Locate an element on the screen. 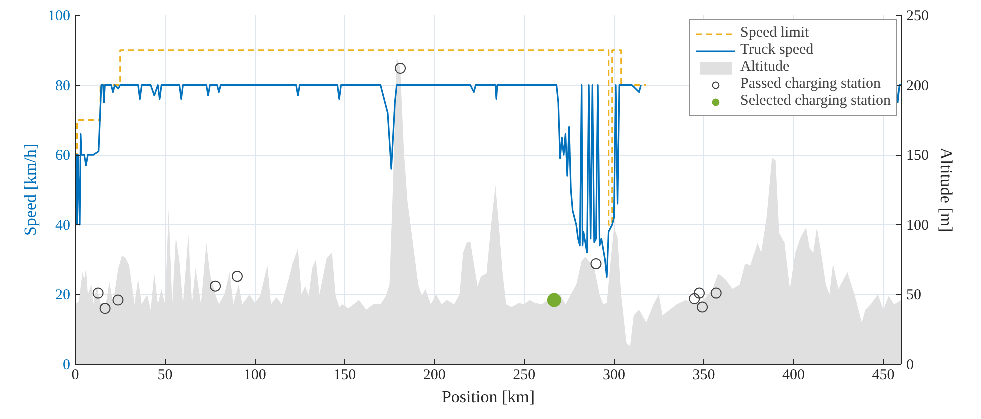  y-tick-label: 0 is located at coordinates (66, 366).